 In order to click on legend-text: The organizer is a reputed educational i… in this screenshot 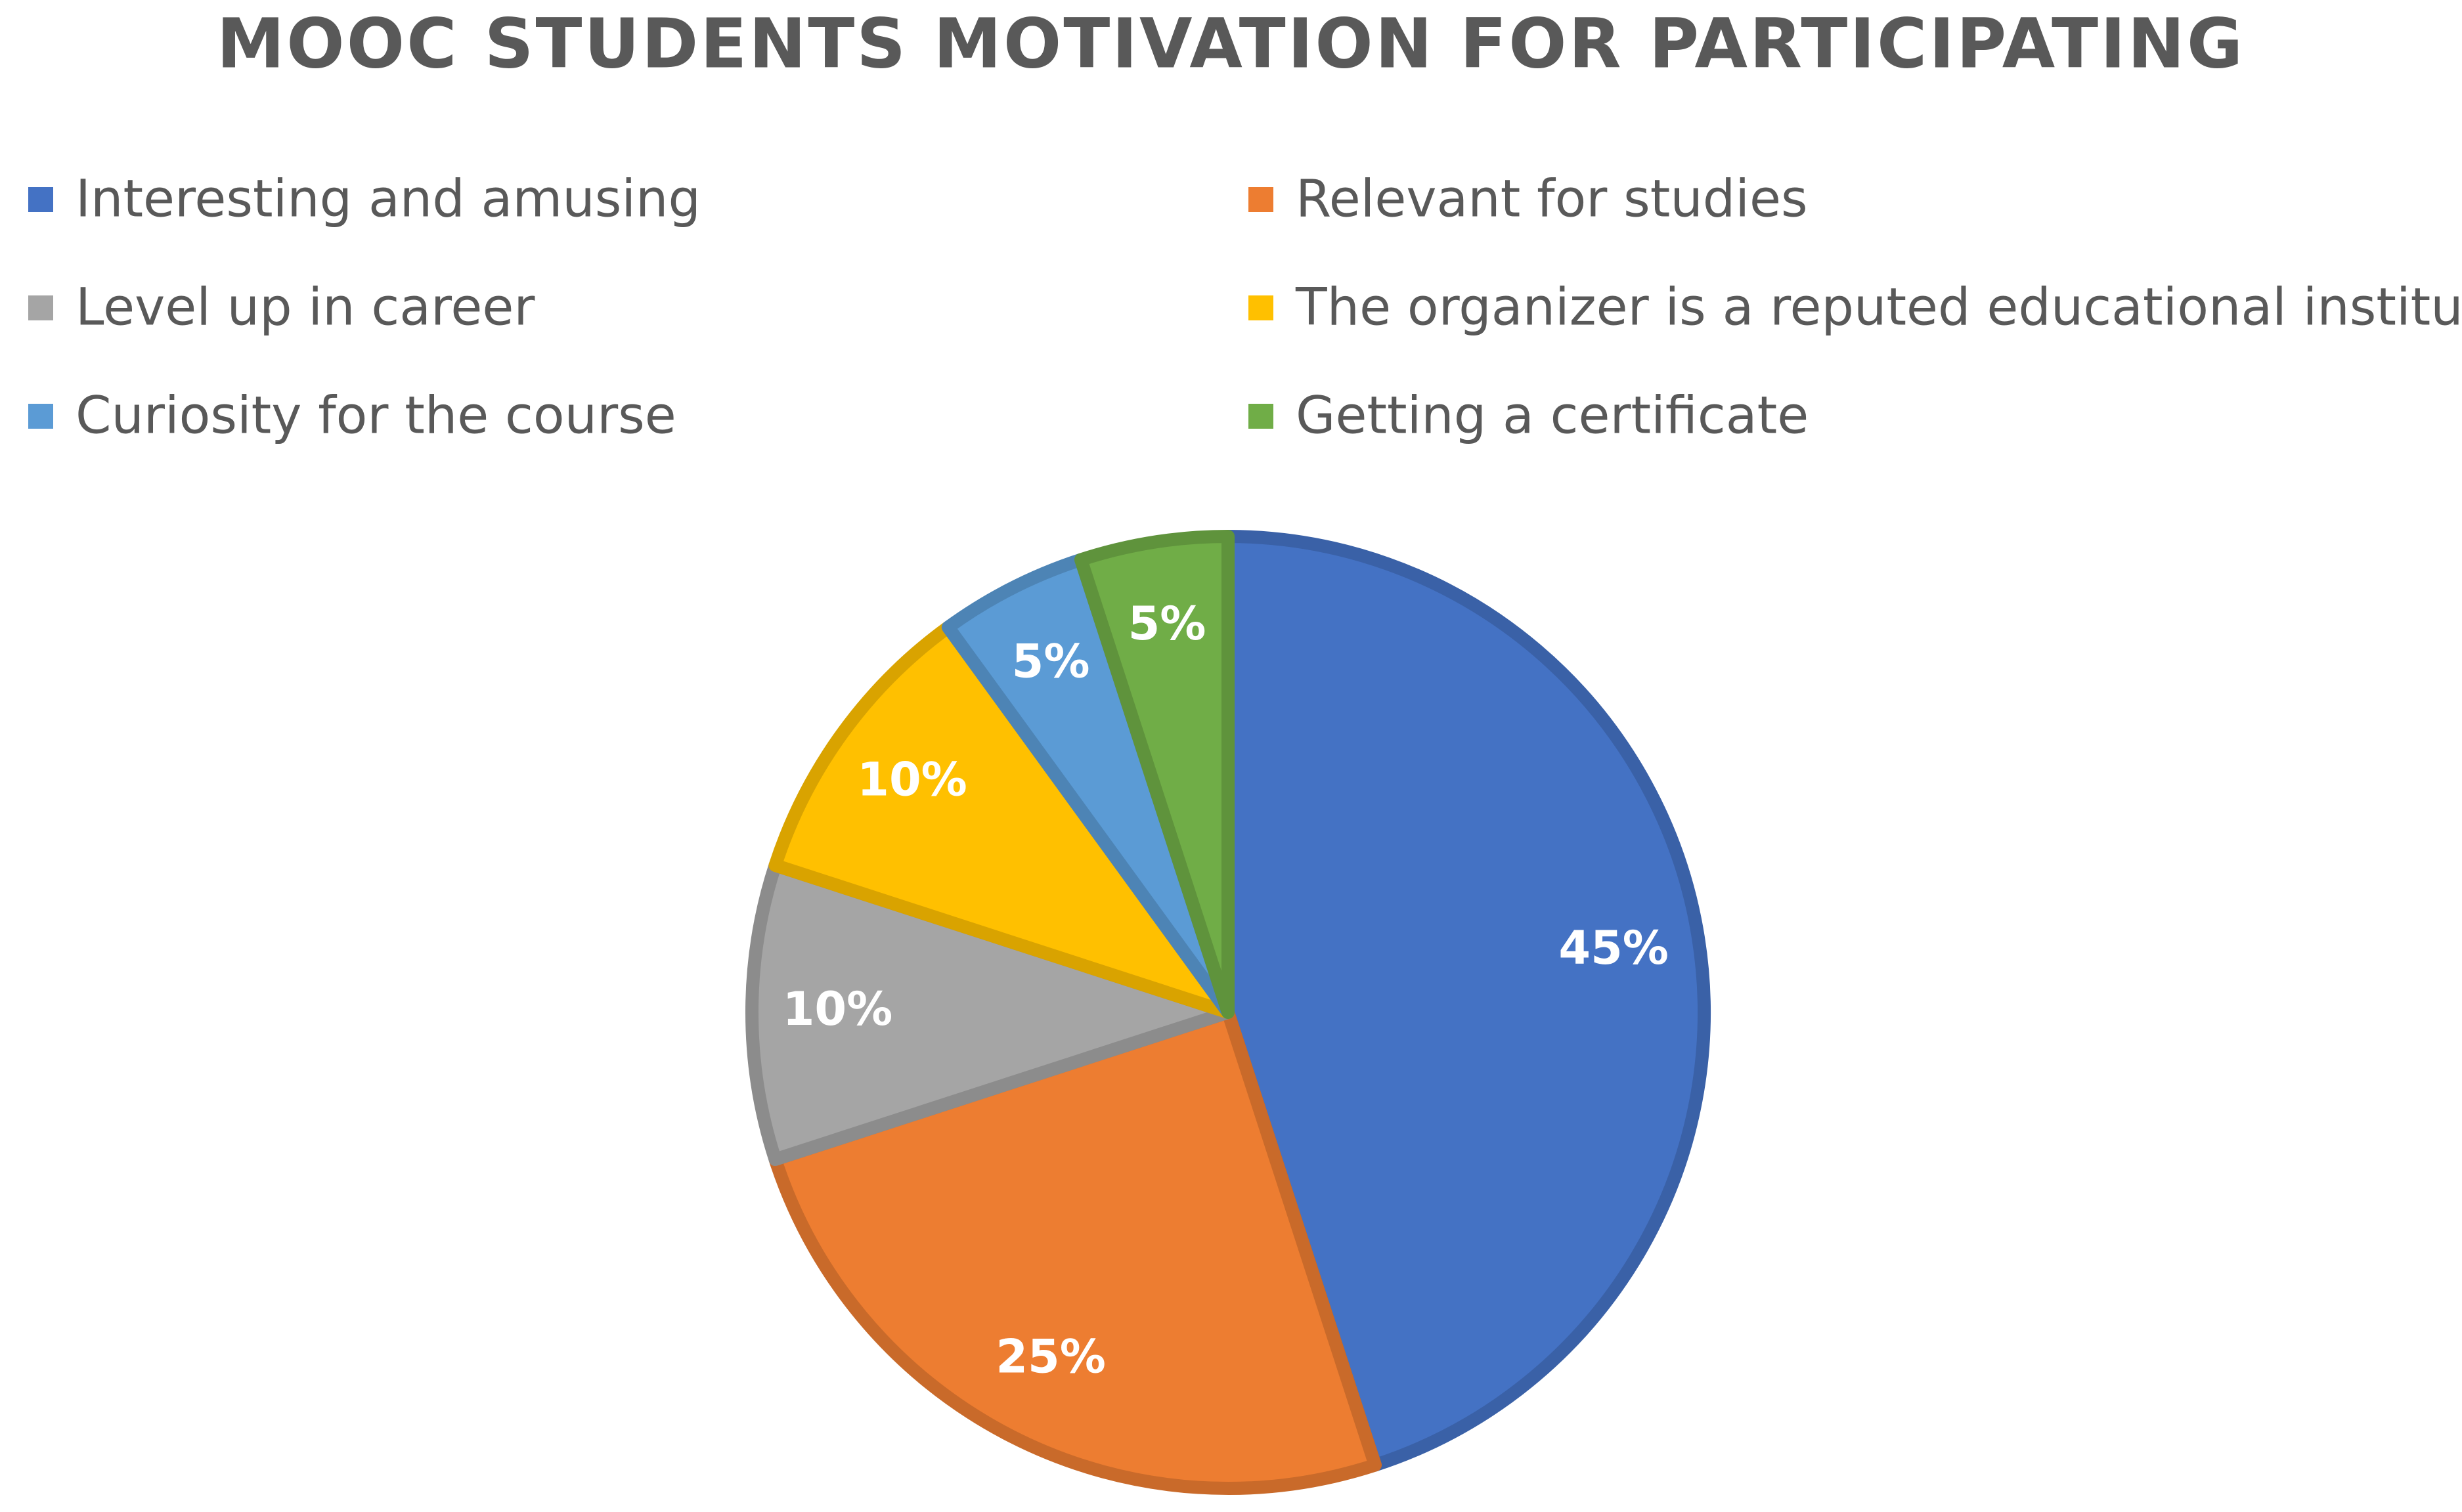, I will do `click(1878, 307)`.